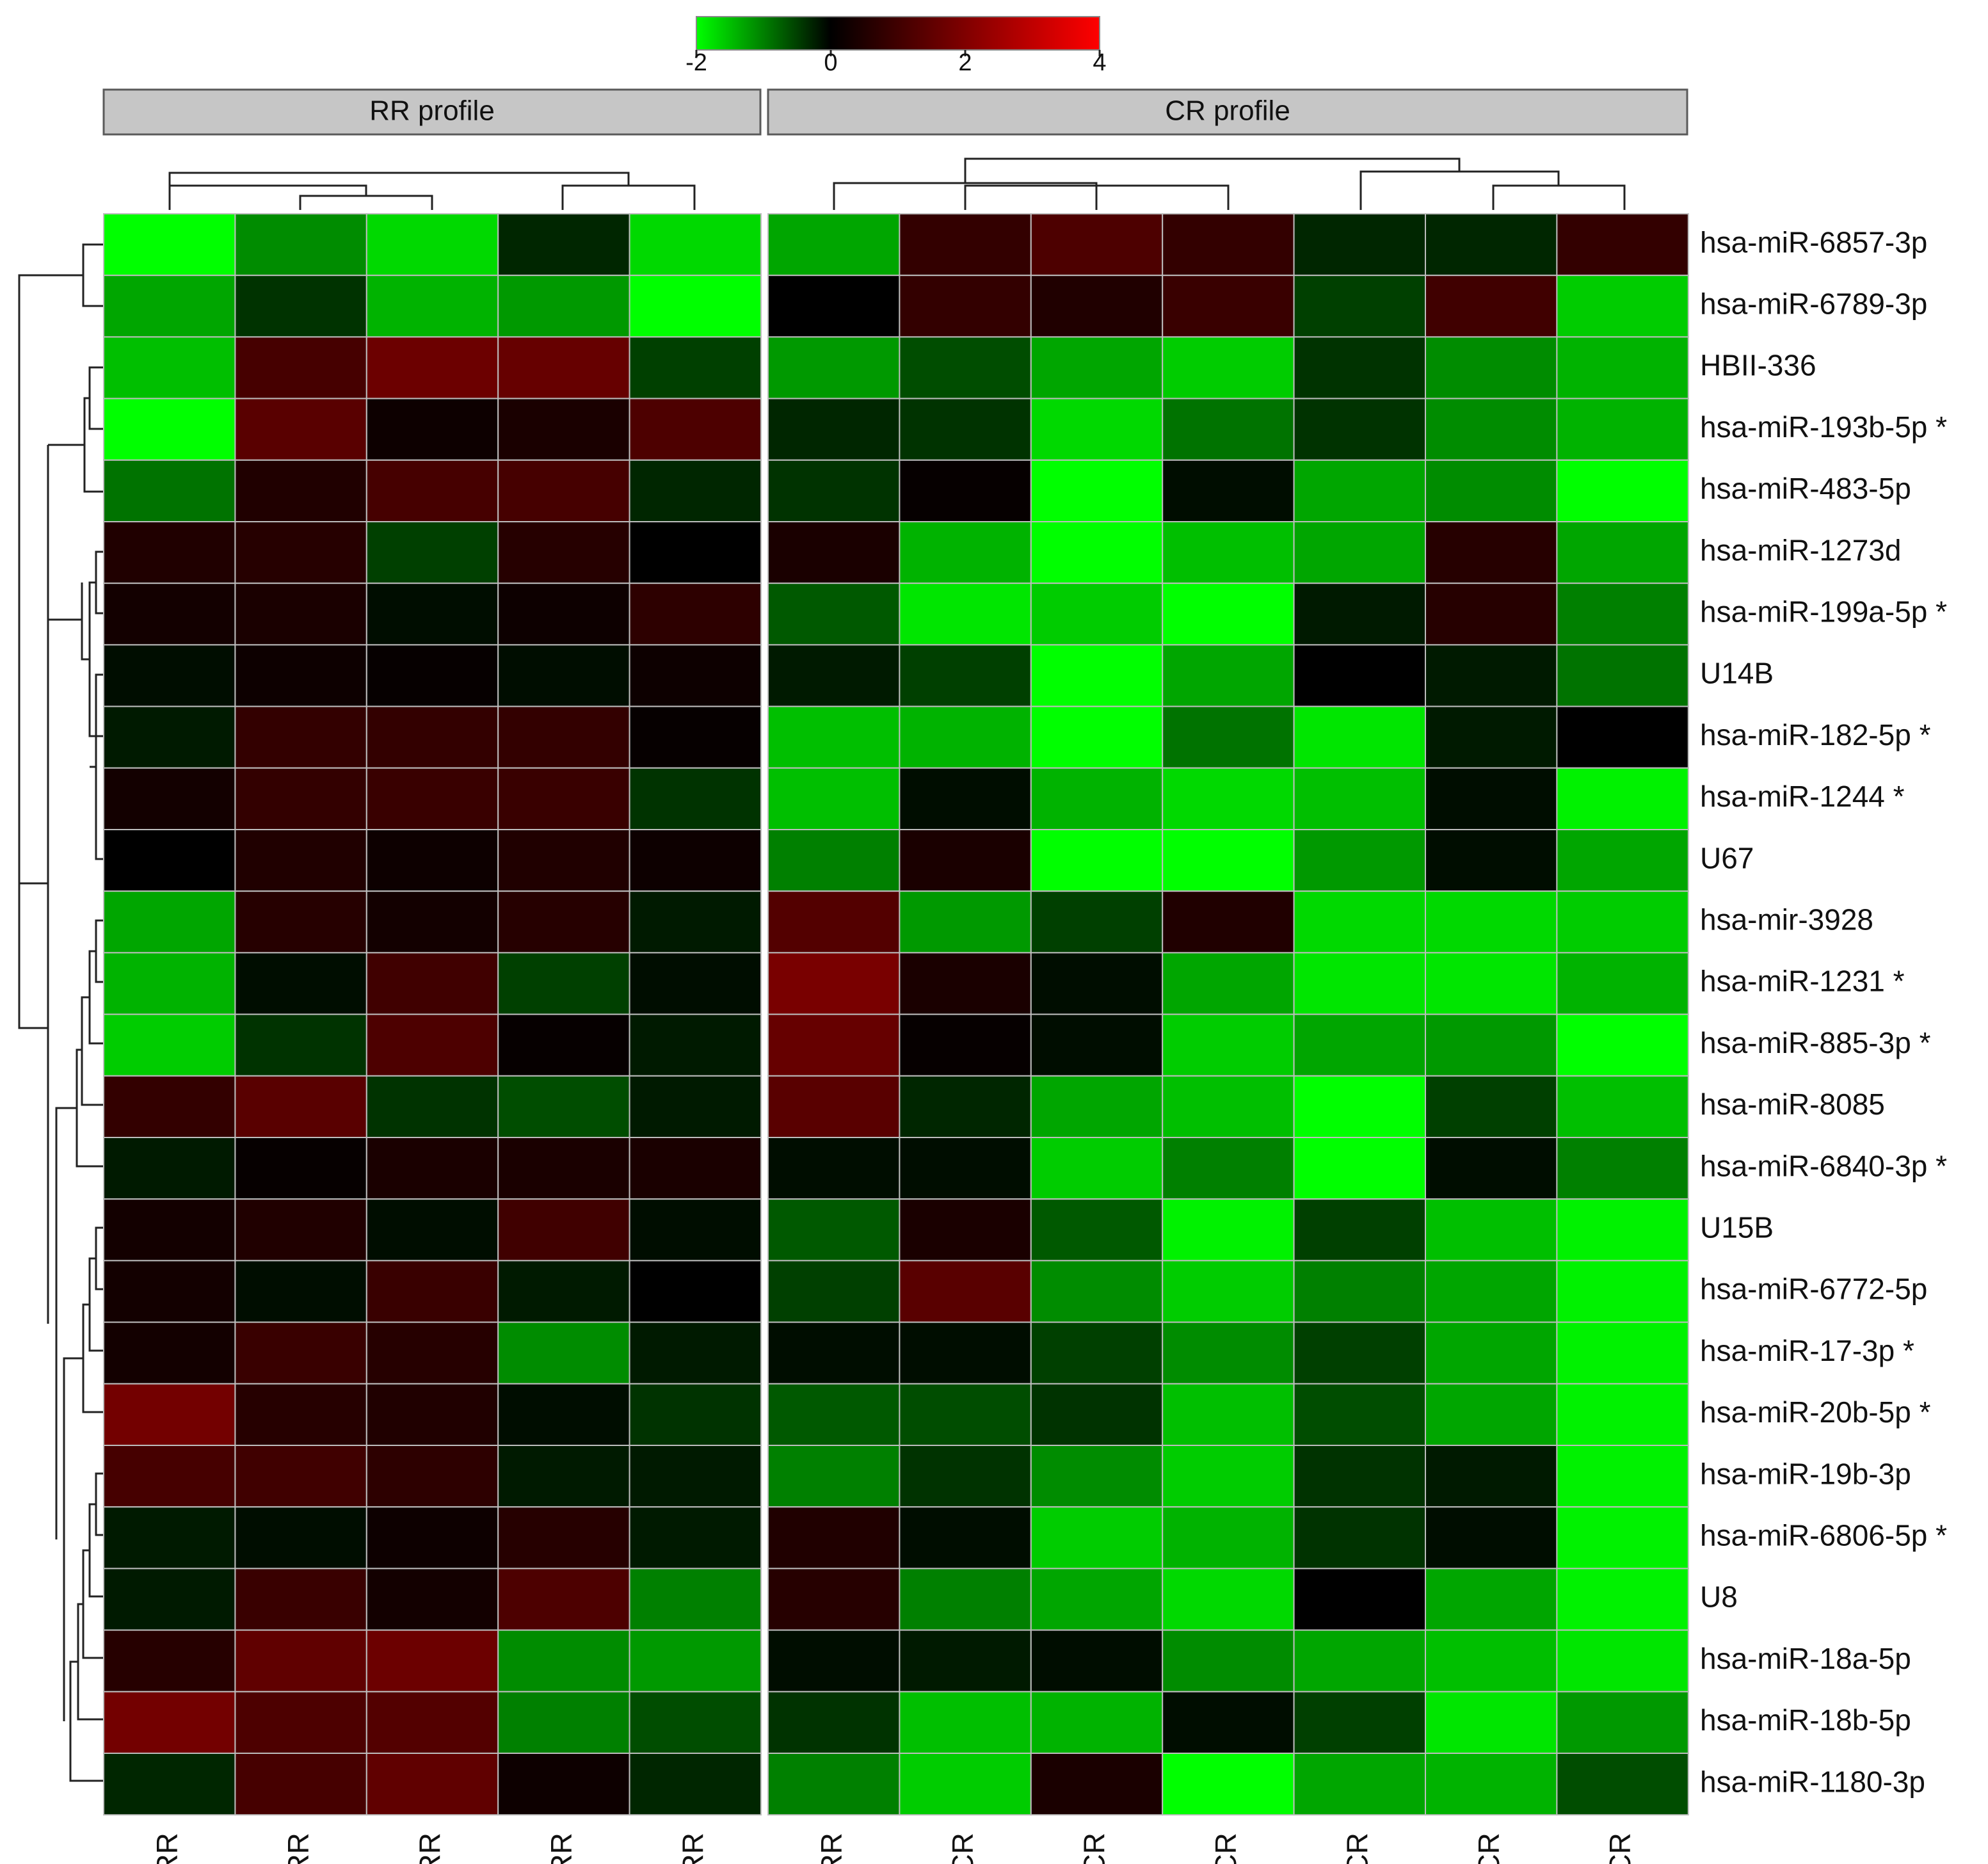 The image size is (1988, 1864). What do you see at coordinates (1786, 919) in the screenshot?
I see `row-label: hsa-mir-3928` at bounding box center [1786, 919].